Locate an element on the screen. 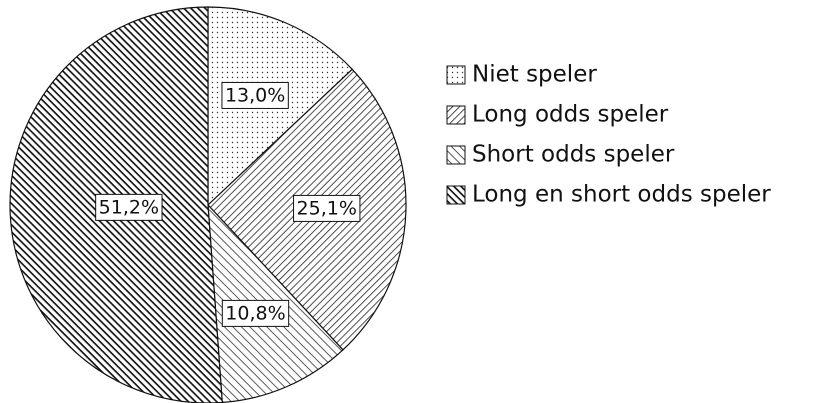 The height and width of the screenshot is (403, 827). data-label: 51,2% is located at coordinates (129, 207).